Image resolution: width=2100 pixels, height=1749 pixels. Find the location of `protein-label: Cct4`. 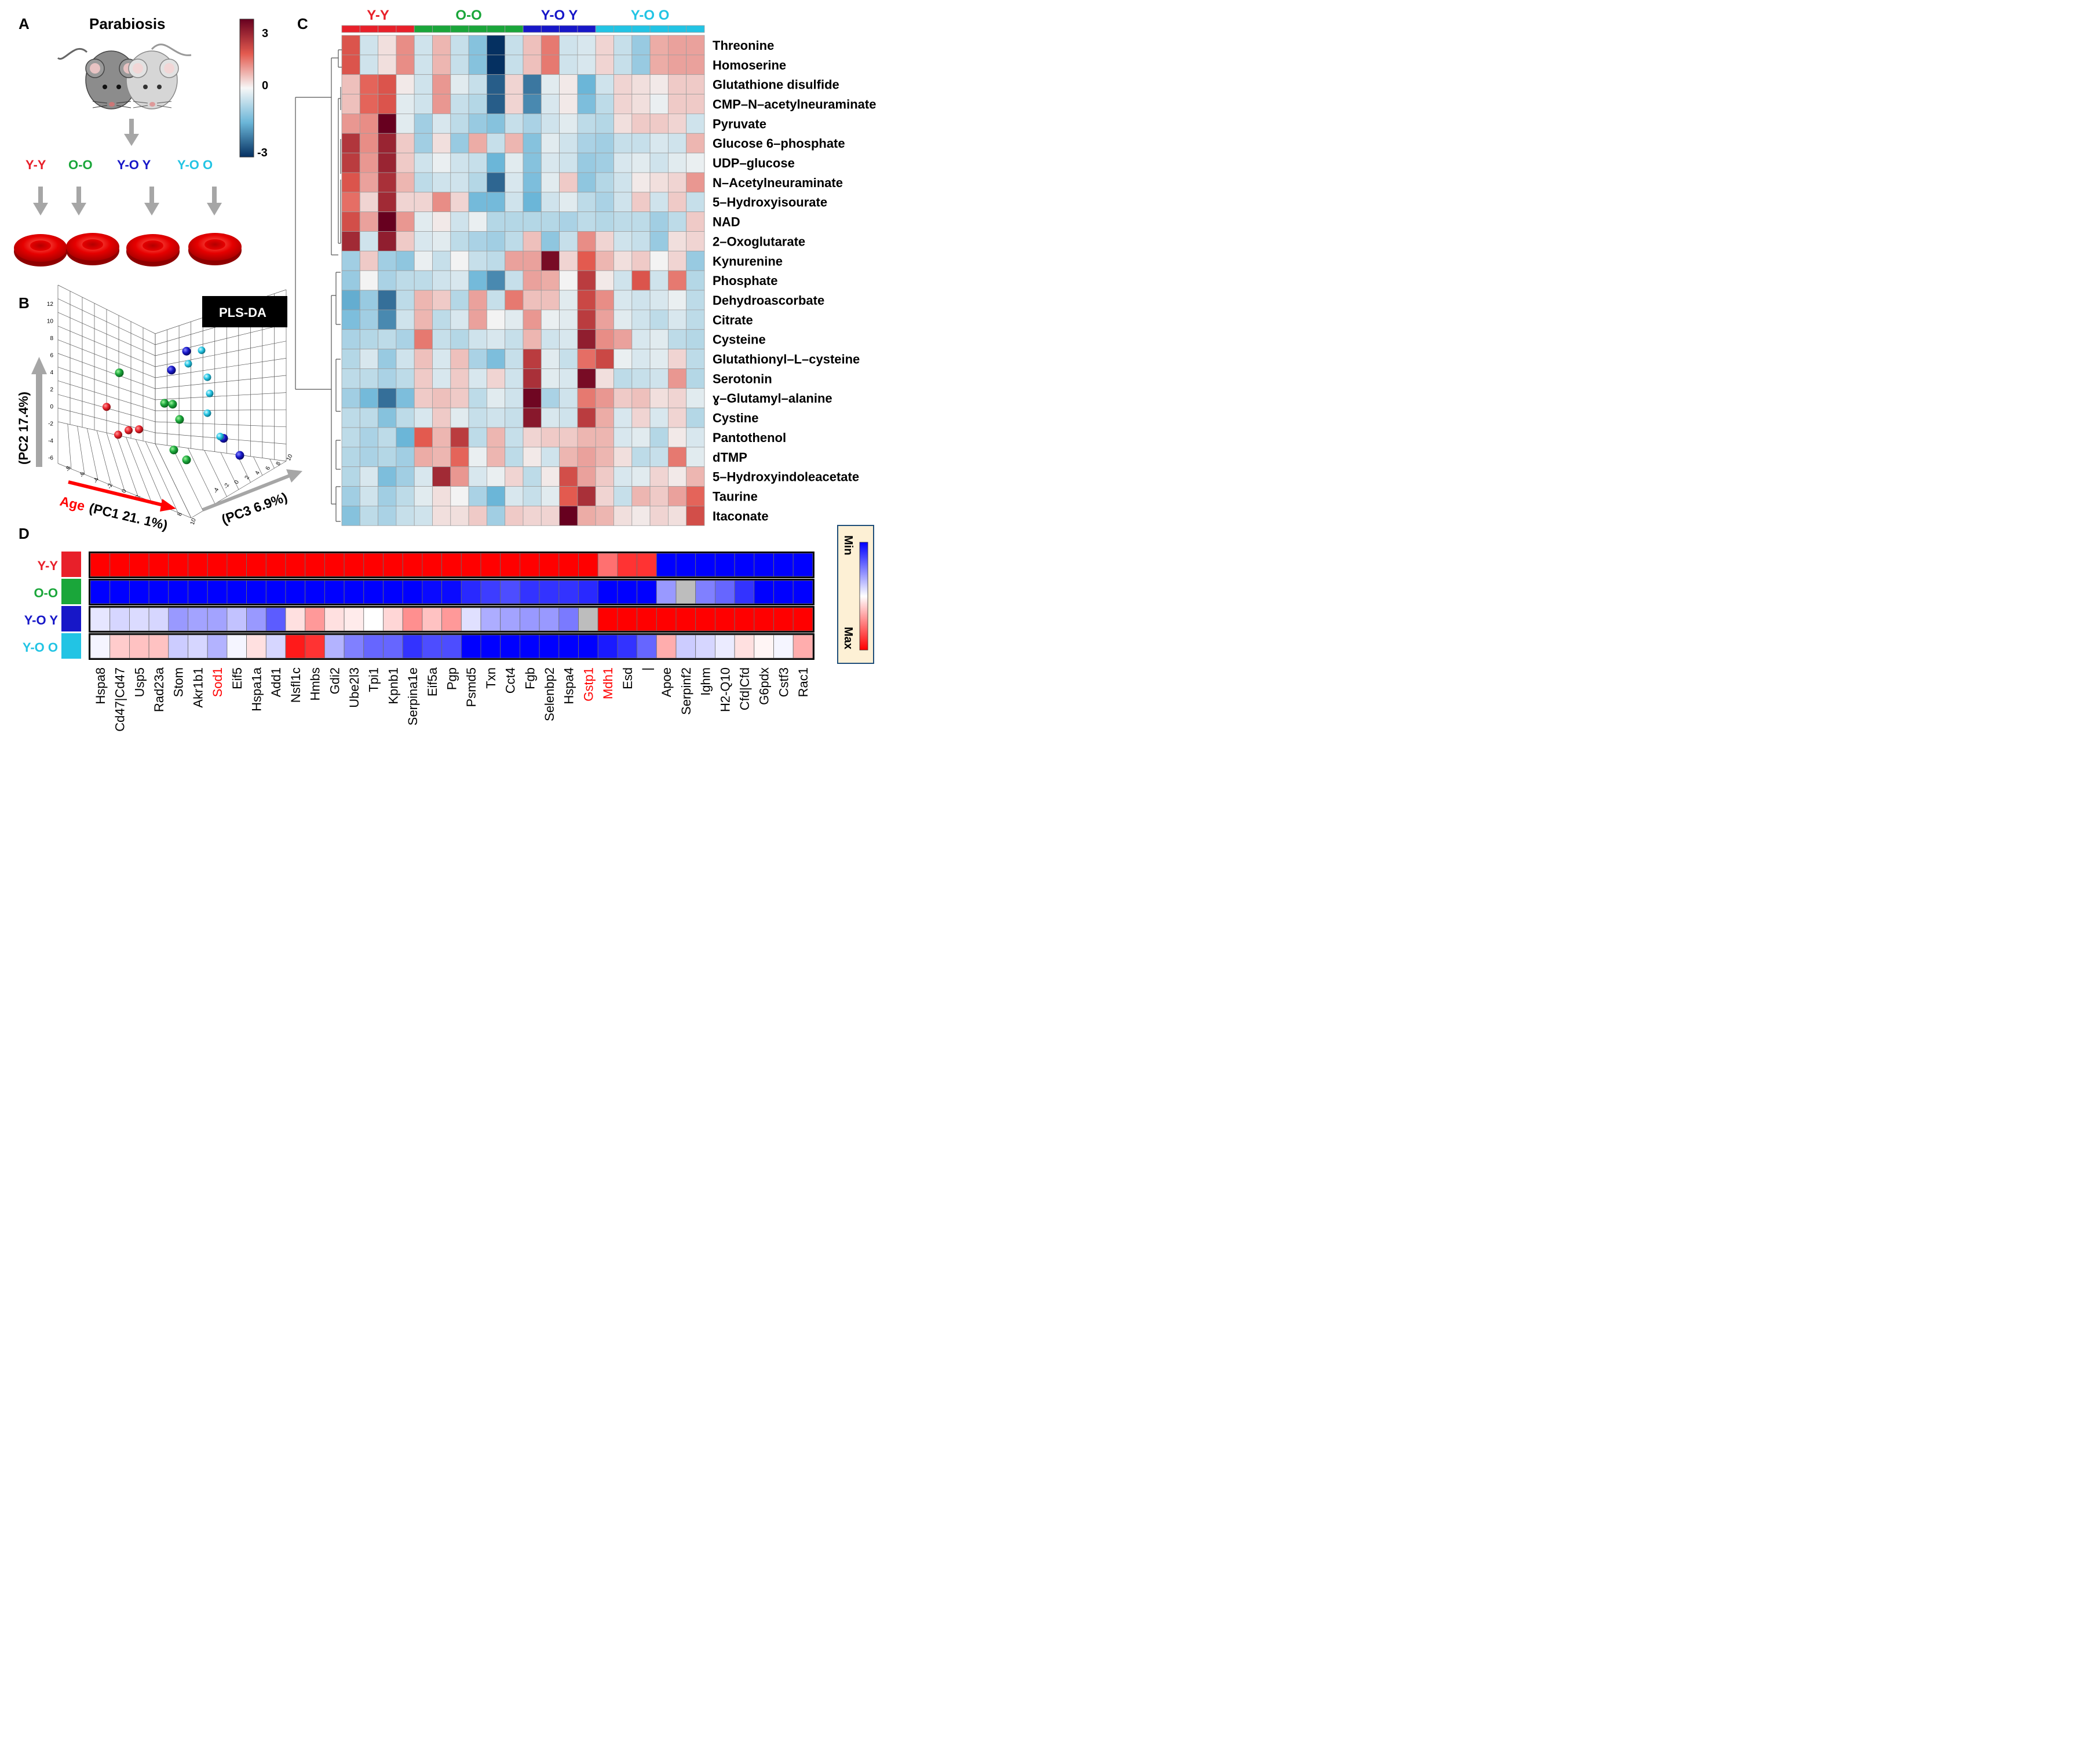

protein-label: Cct4 is located at coordinates (511, 680).